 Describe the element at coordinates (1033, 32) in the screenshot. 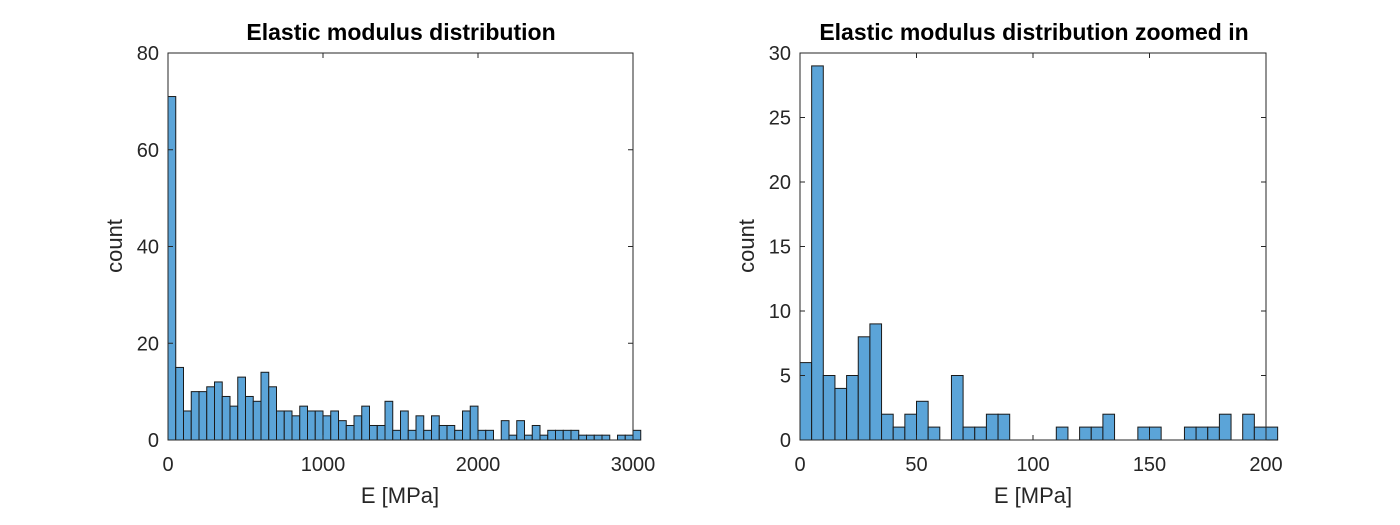

I see `chart-title: Elastic modulus distribution zoomed in` at that location.